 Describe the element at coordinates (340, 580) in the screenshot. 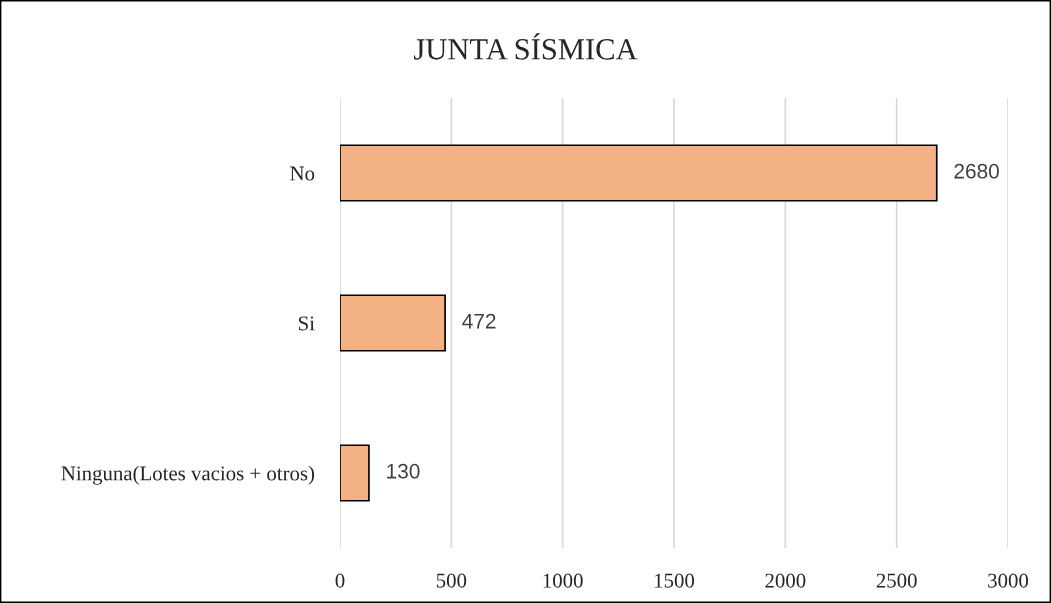

I see `x-tick-label: 0` at that location.